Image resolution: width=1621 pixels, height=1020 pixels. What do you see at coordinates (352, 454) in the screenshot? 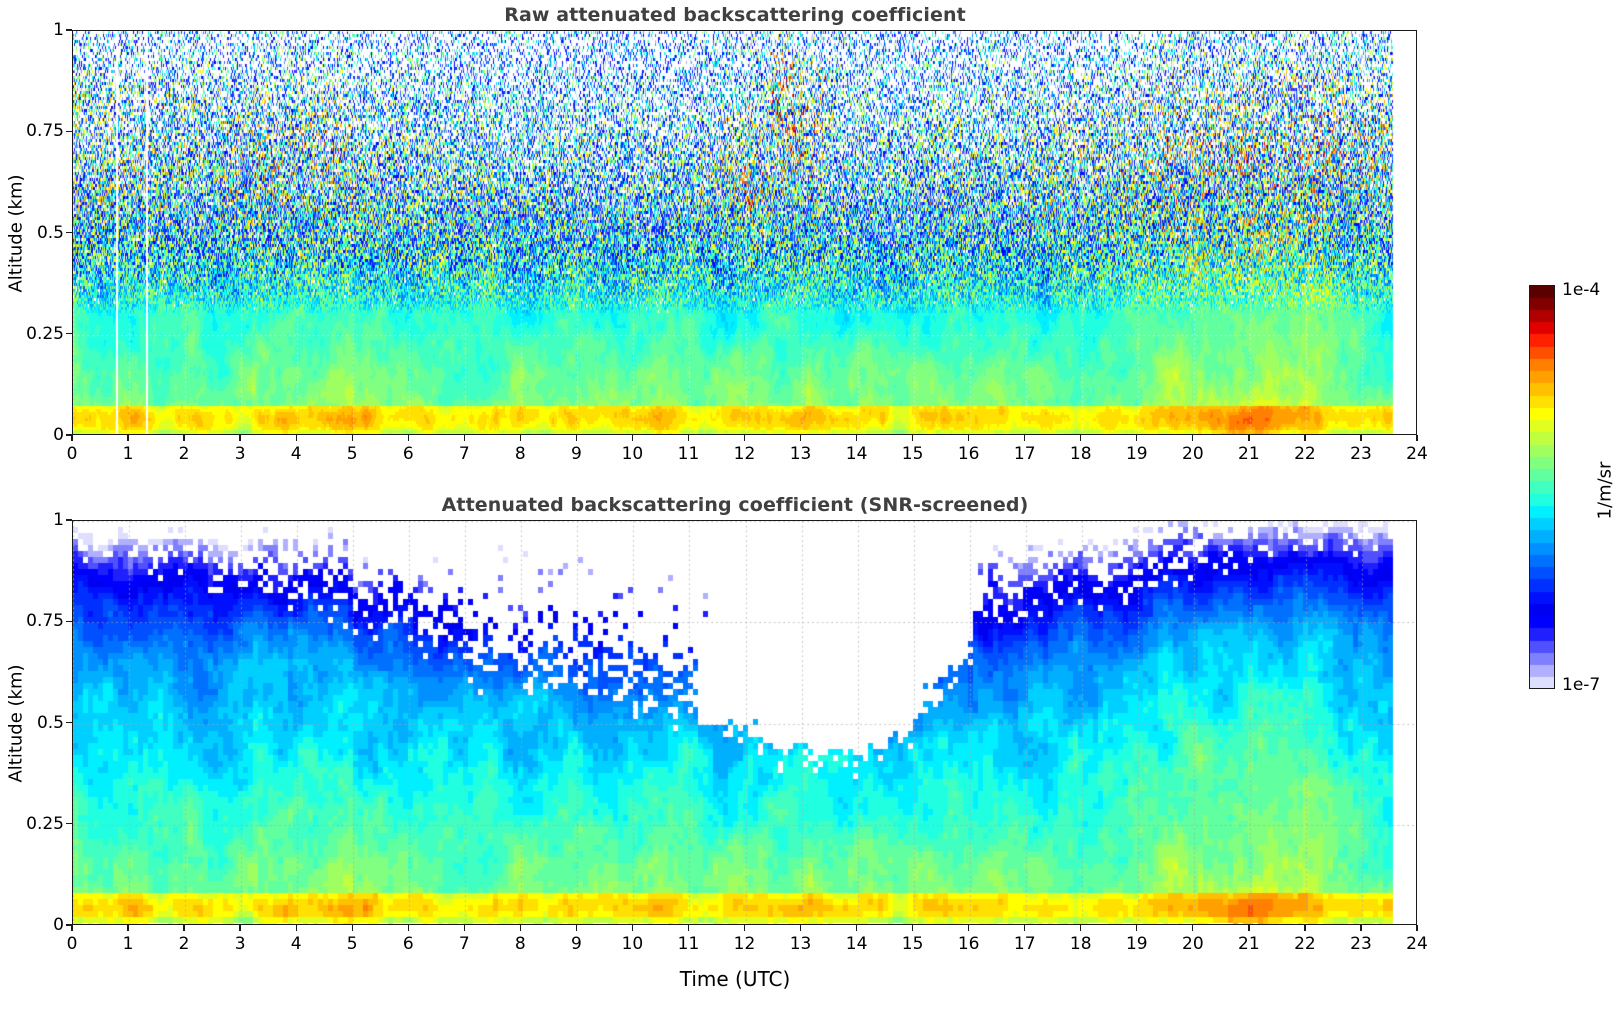
I see `x-tick-label: 5` at bounding box center [352, 454].